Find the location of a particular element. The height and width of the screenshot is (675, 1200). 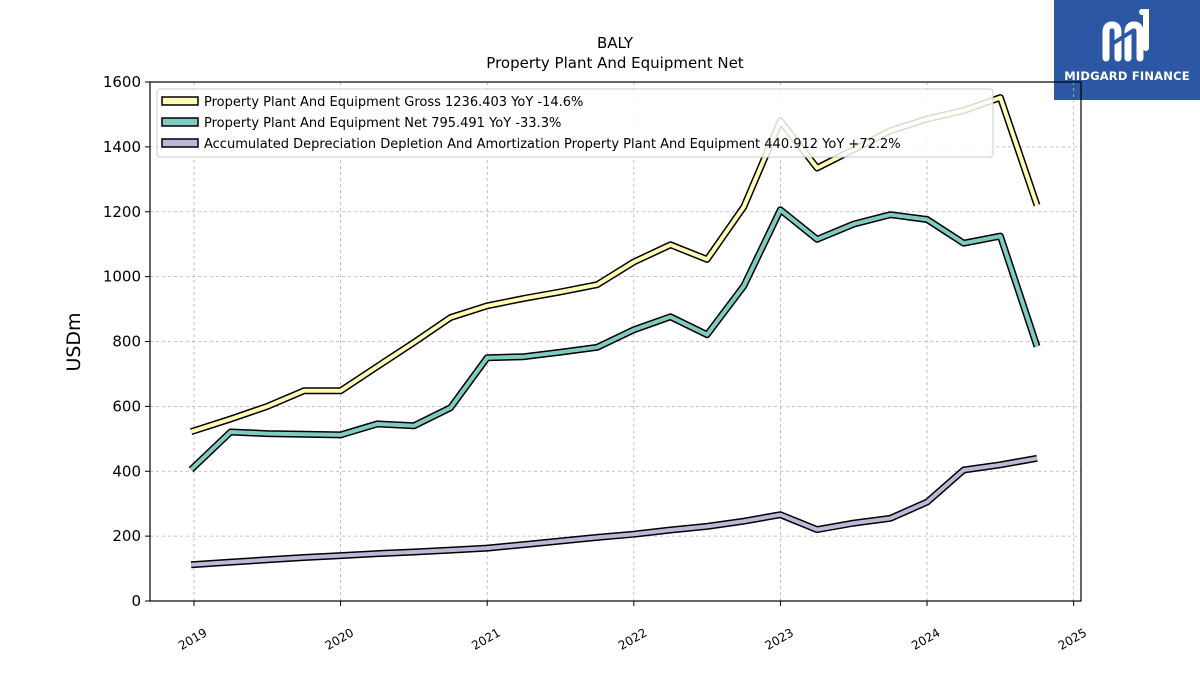

legend-box is located at coordinates (575, 123).